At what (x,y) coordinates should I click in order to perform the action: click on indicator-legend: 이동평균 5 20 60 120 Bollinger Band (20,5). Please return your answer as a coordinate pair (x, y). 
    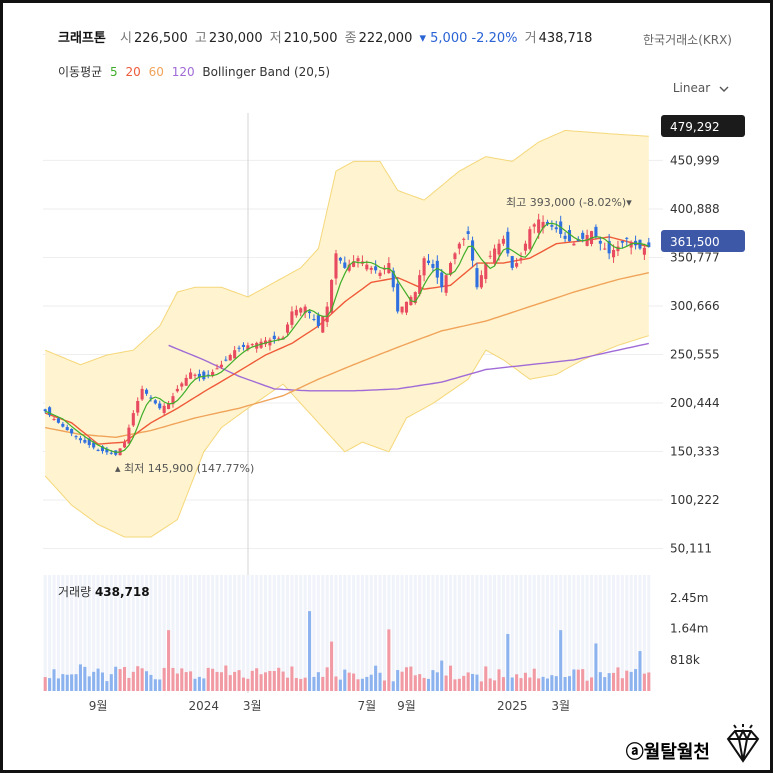
    Looking at the image, I should click on (196, 71).